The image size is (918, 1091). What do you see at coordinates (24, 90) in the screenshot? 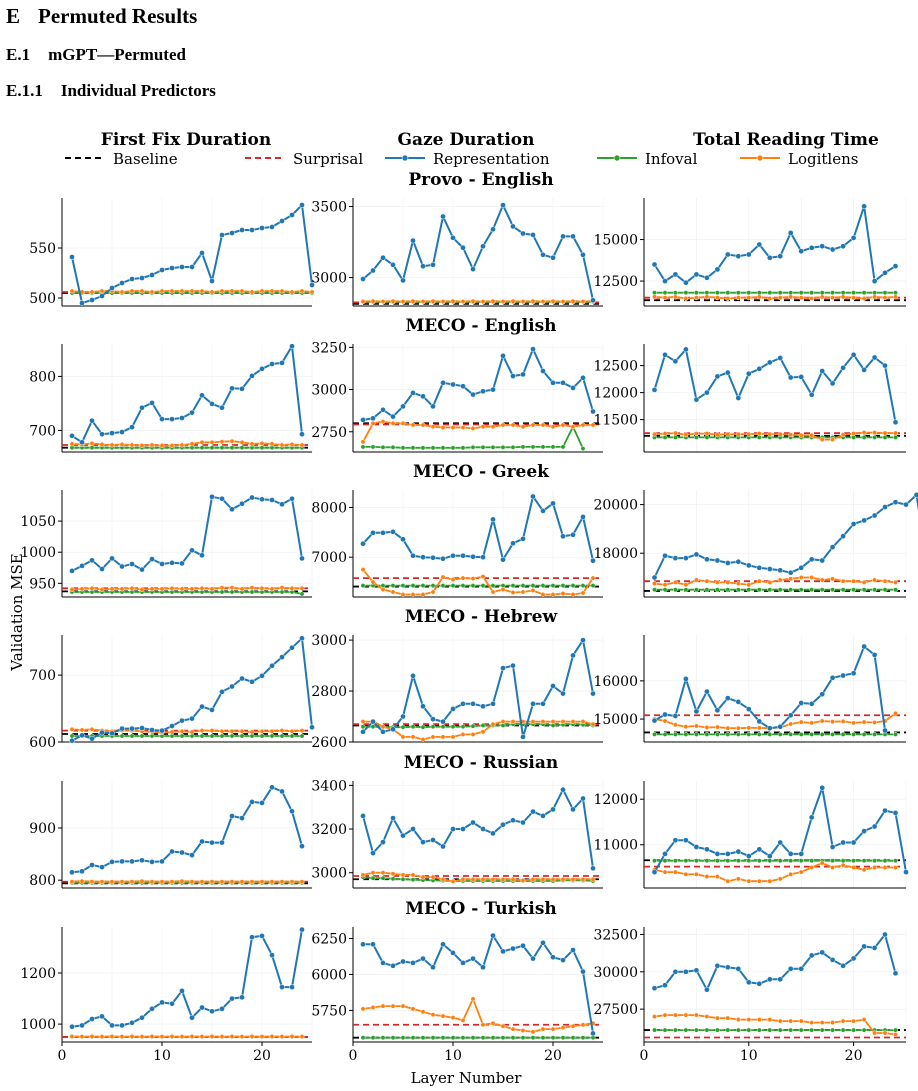
I see `subsubsection-number: E.1.1` at bounding box center [24, 90].